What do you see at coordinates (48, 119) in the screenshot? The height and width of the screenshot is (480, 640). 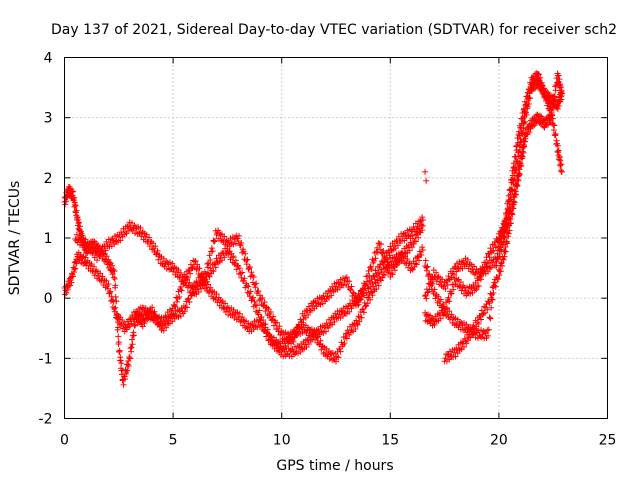 I see `y-tick-label: 3` at bounding box center [48, 119].